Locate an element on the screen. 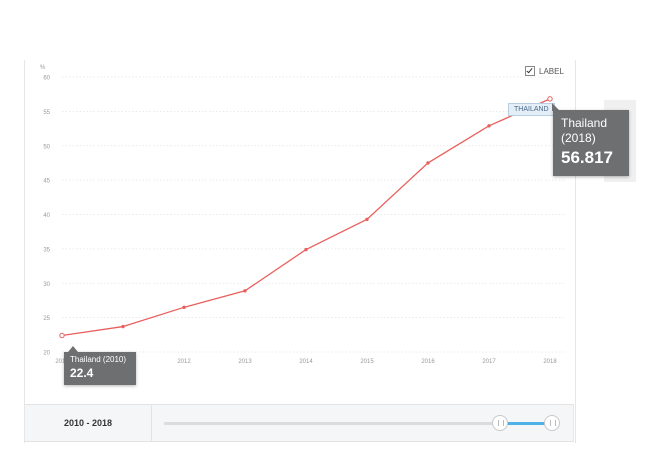  x-tick-label-2016: 2016 is located at coordinates (428, 362).